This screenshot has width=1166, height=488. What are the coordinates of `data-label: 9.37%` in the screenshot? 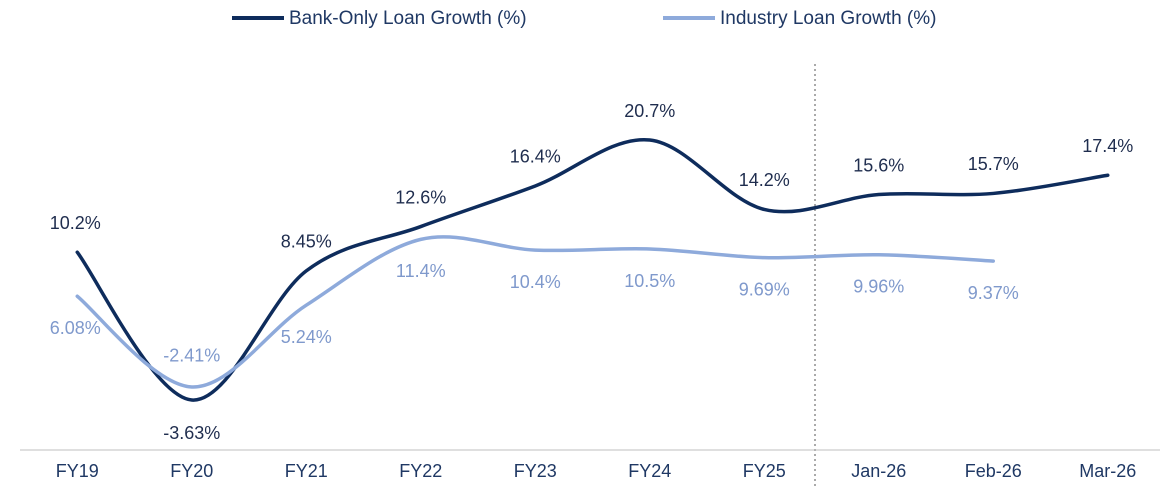 It's located at (993, 293).